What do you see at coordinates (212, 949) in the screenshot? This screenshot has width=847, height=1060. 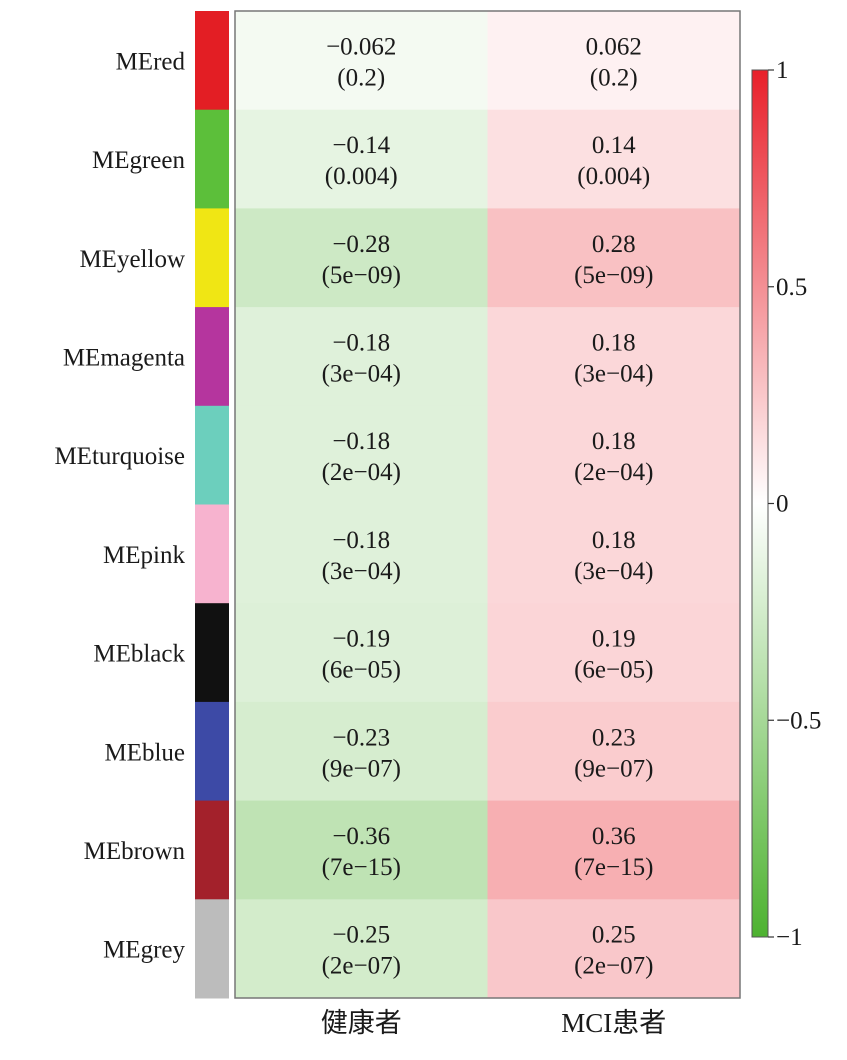 I see `row-megrey-color-swatch` at bounding box center [212, 949].